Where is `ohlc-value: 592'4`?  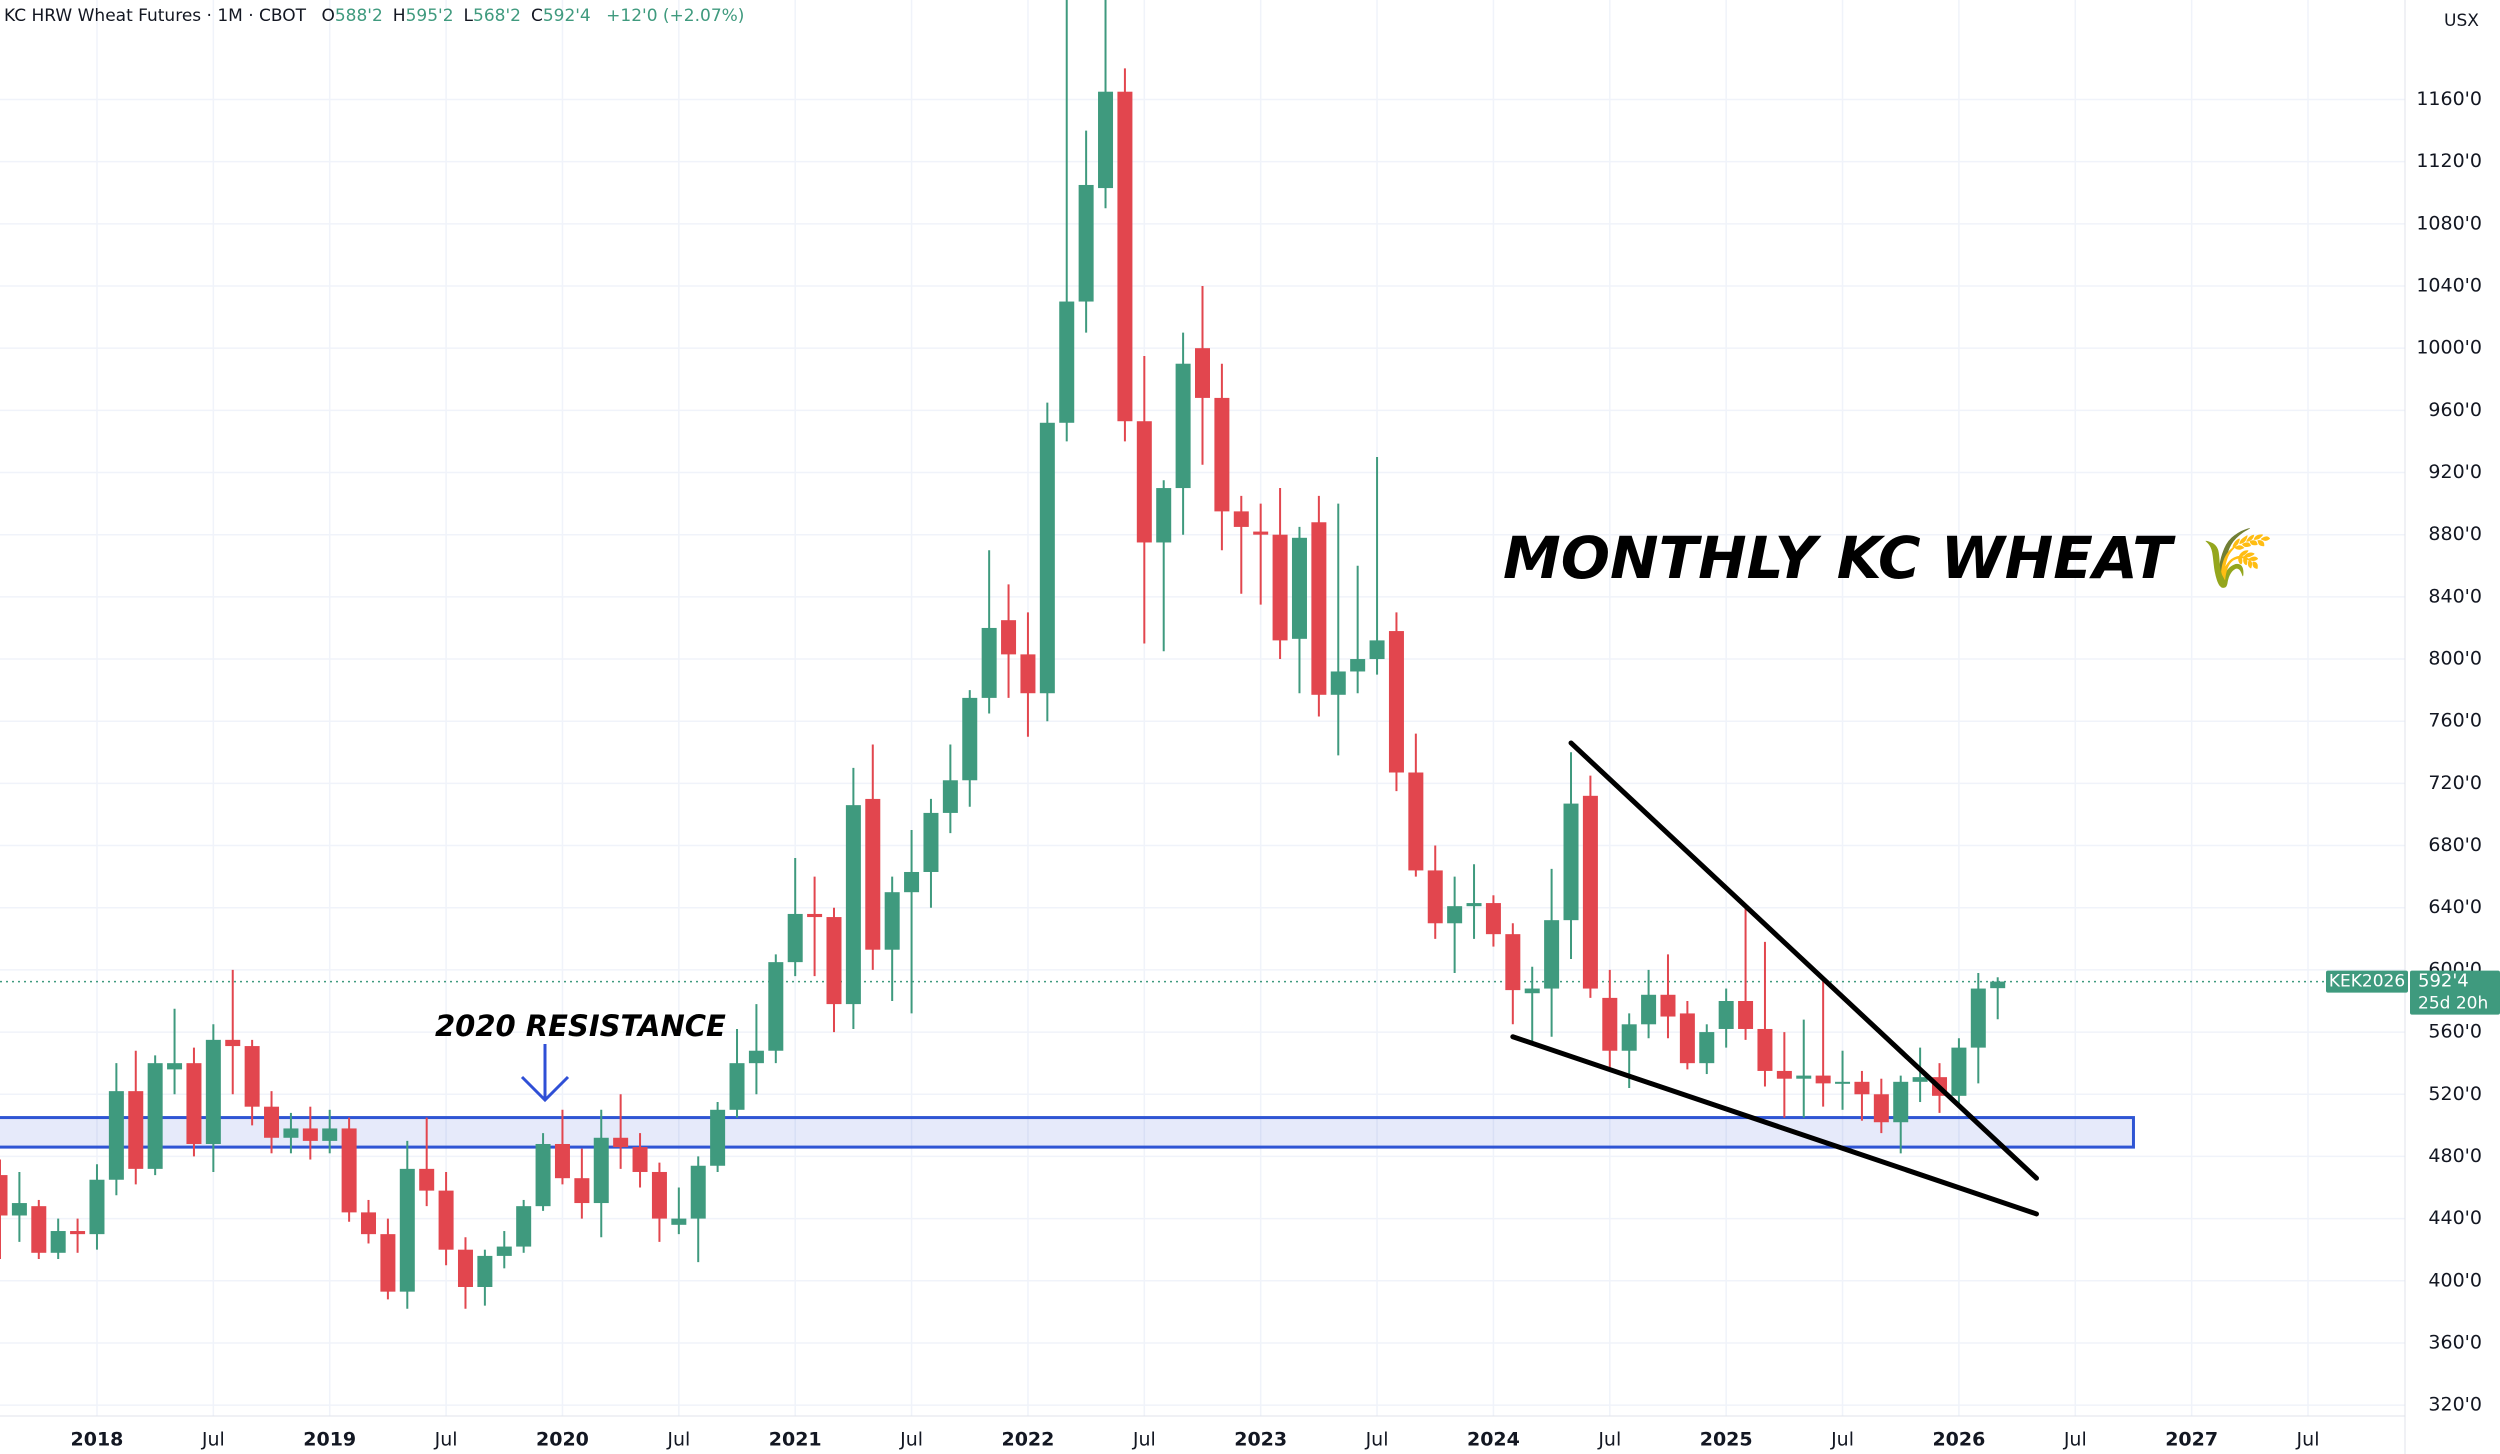 ohlc-value: 592'4 is located at coordinates (566, 16).